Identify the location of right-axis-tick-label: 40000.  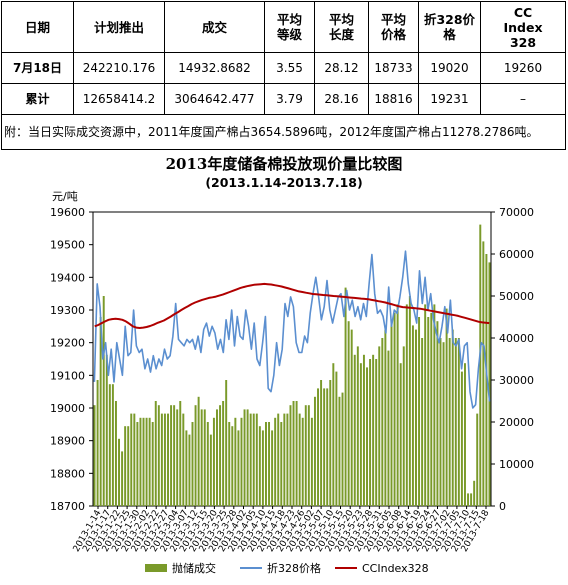
(516, 338).